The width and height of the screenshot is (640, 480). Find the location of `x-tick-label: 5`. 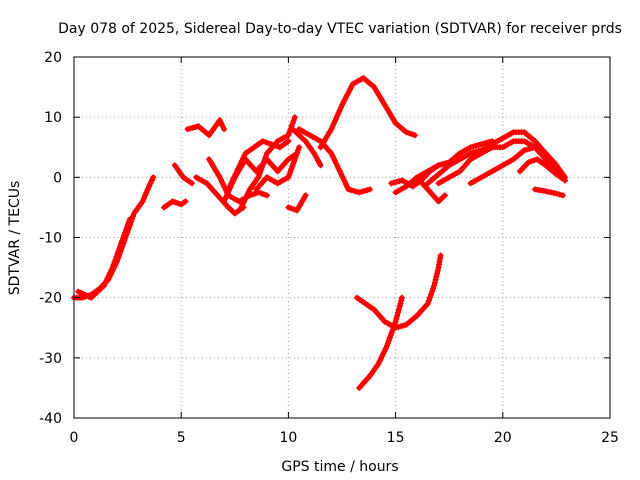

x-tick-label: 5 is located at coordinates (181, 438).